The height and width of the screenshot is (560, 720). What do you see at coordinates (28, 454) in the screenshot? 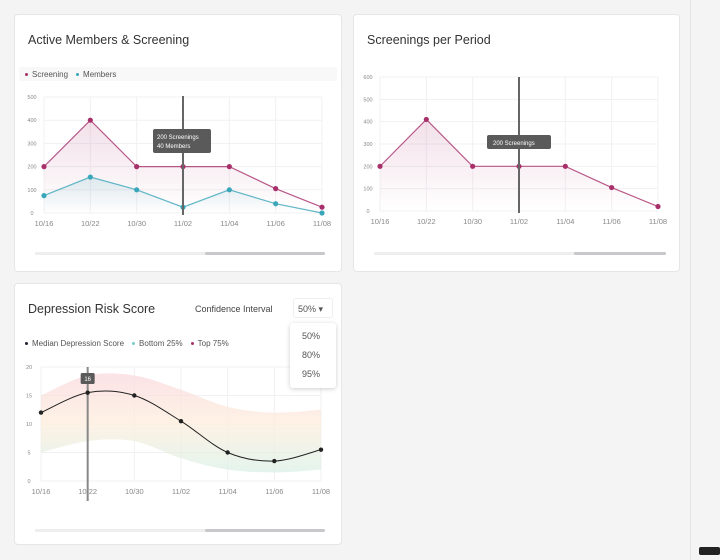
I see `y-tick-label: 5` at bounding box center [28, 454].